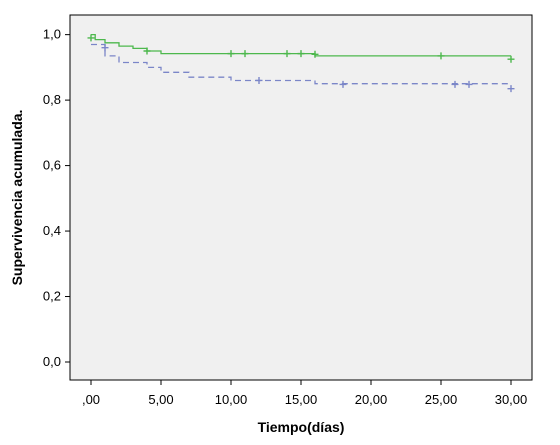 The width and height of the screenshot is (560, 445). What do you see at coordinates (52, 165) in the screenshot?
I see `y-tick-label: 0,6` at bounding box center [52, 165].